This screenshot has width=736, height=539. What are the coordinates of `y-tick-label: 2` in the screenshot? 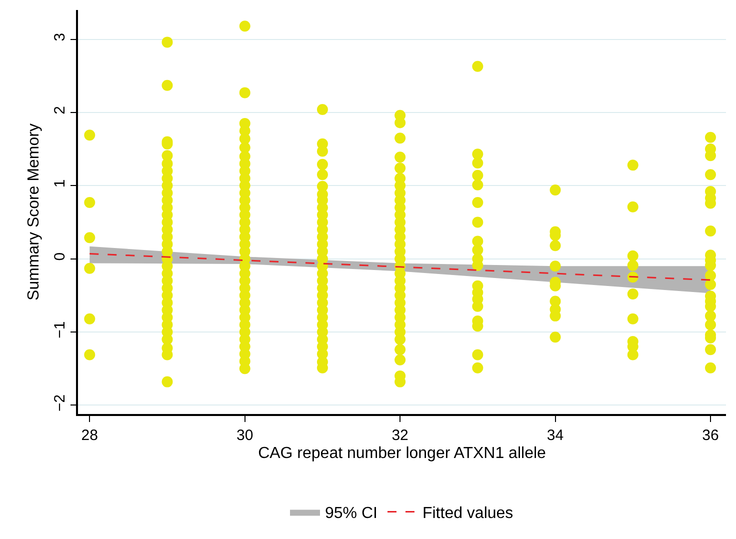 It's located at (59, 110).